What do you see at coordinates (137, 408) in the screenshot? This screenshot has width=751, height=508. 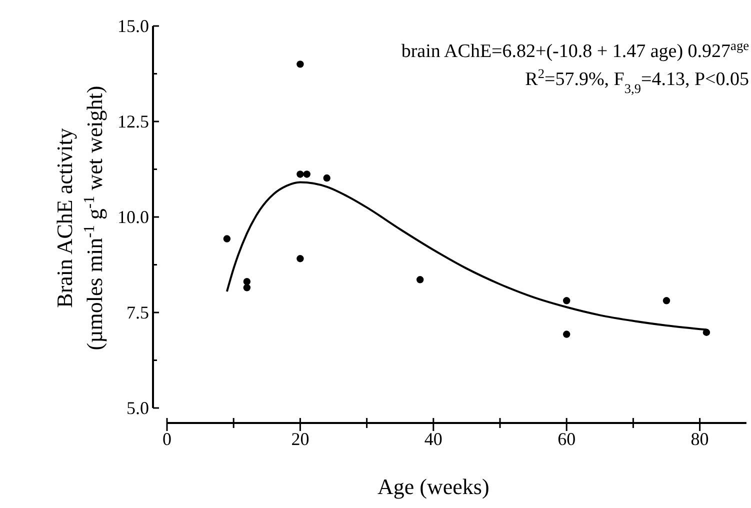 I see `y-tick-label: 5.0` at bounding box center [137, 408].